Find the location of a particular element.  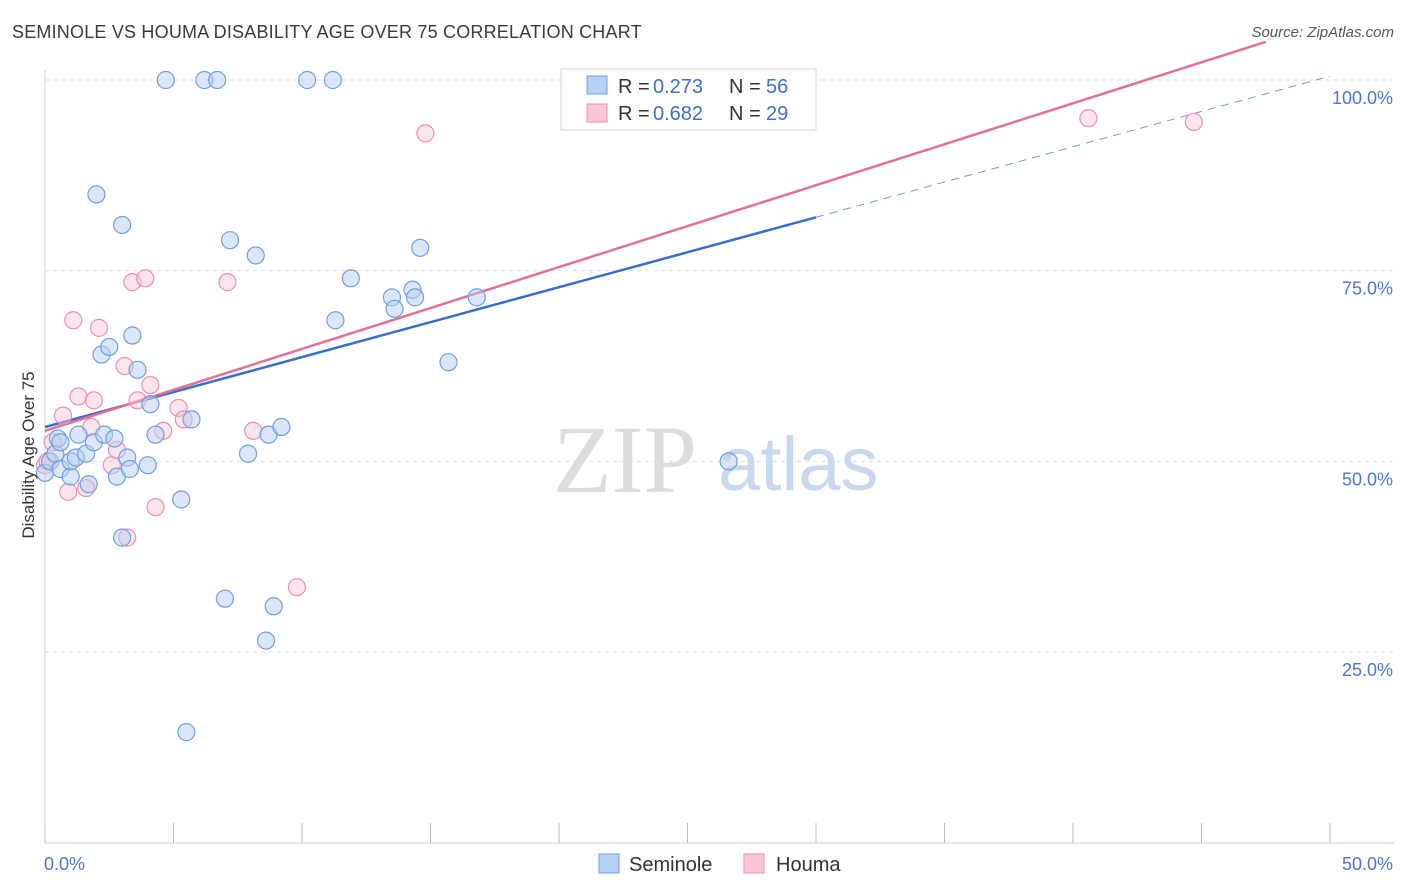

legend-n-value-houma: 29 is located at coordinates (777, 114).